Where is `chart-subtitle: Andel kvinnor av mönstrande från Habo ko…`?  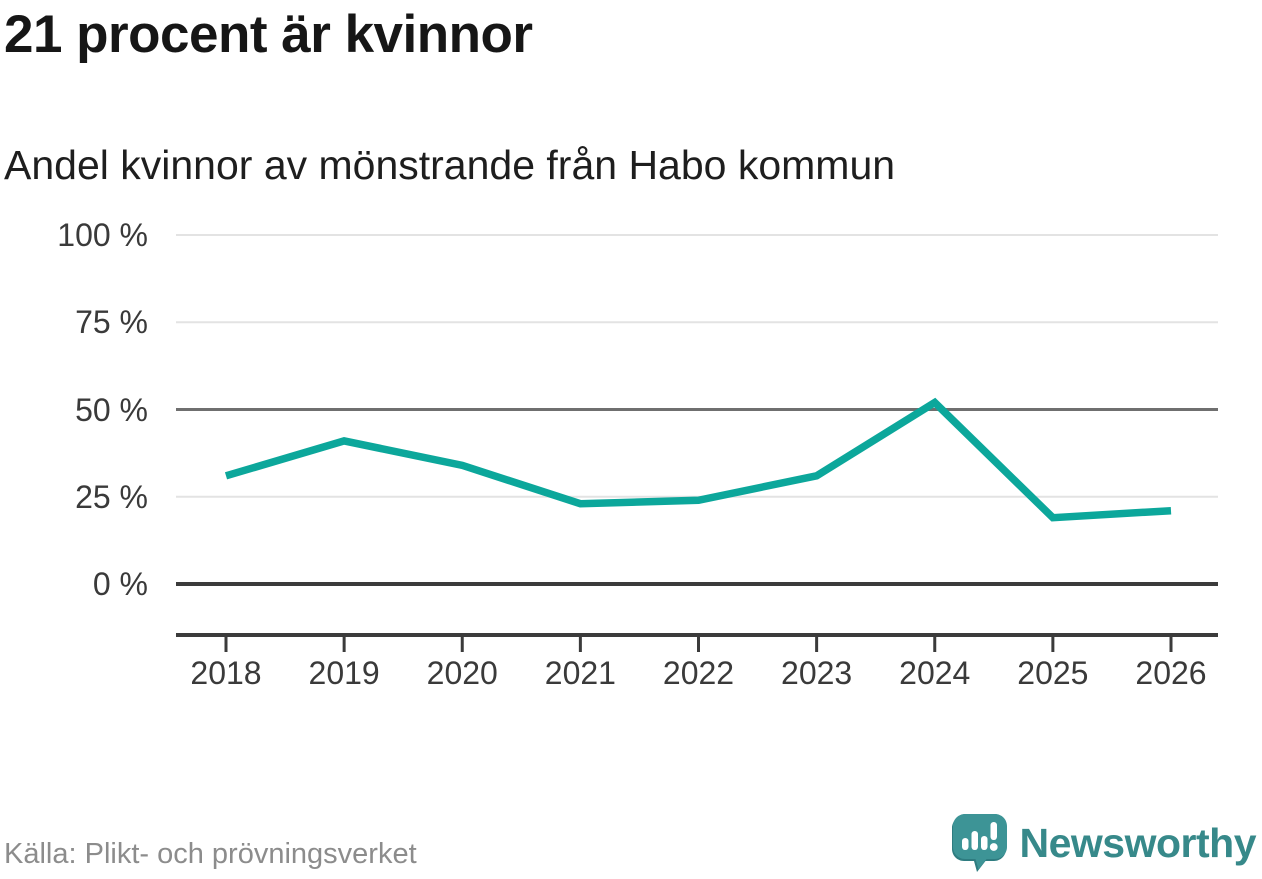
chart-subtitle: Andel kvinnor av mönstrande från Habo ko… is located at coordinates (450, 165).